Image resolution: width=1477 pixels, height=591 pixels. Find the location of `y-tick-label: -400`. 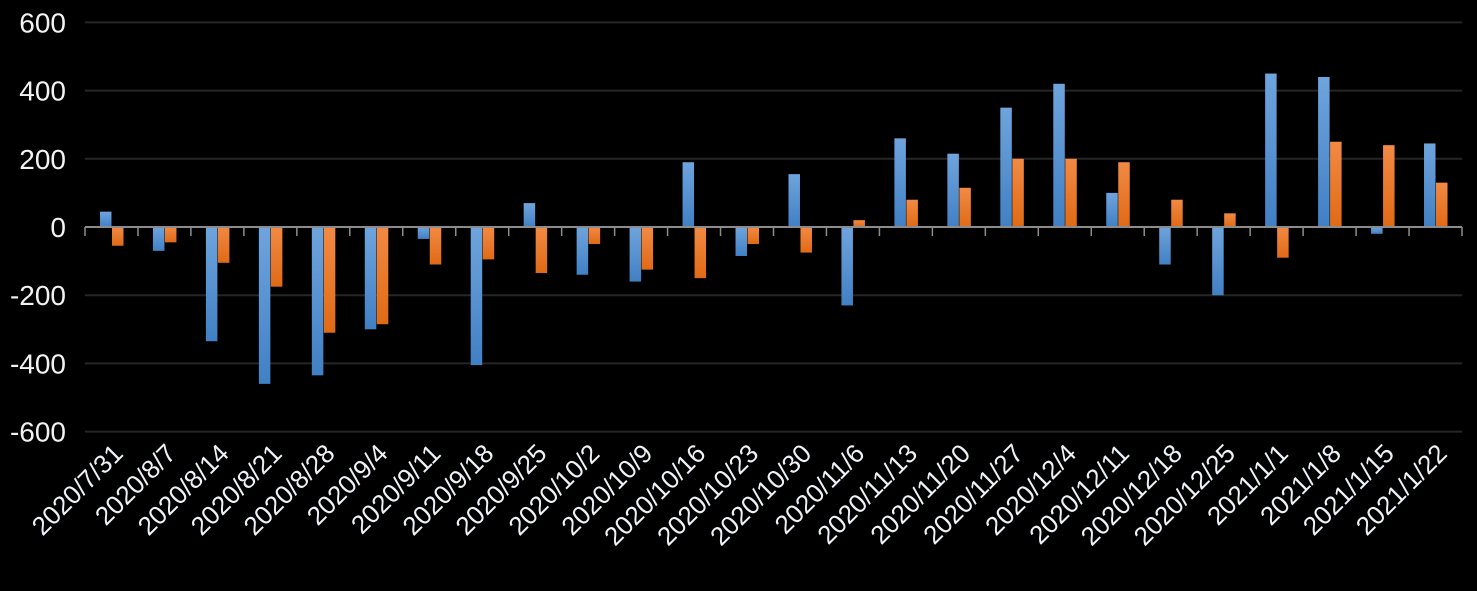

y-tick-label: -400 is located at coordinates (38, 363).